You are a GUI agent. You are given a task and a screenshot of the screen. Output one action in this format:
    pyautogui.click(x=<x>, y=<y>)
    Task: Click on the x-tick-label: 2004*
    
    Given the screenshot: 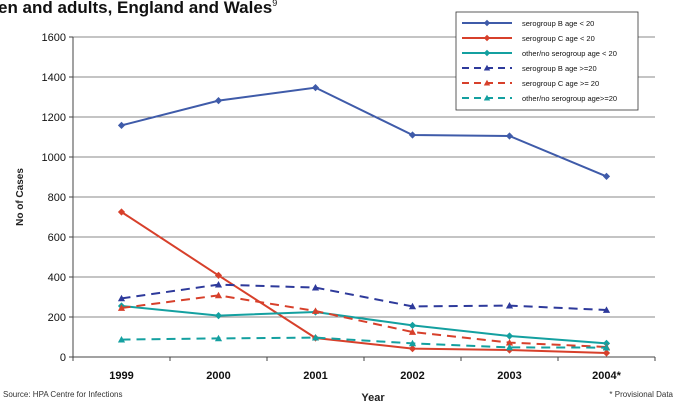 What is the action you would take?
    pyautogui.click(x=606, y=376)
    